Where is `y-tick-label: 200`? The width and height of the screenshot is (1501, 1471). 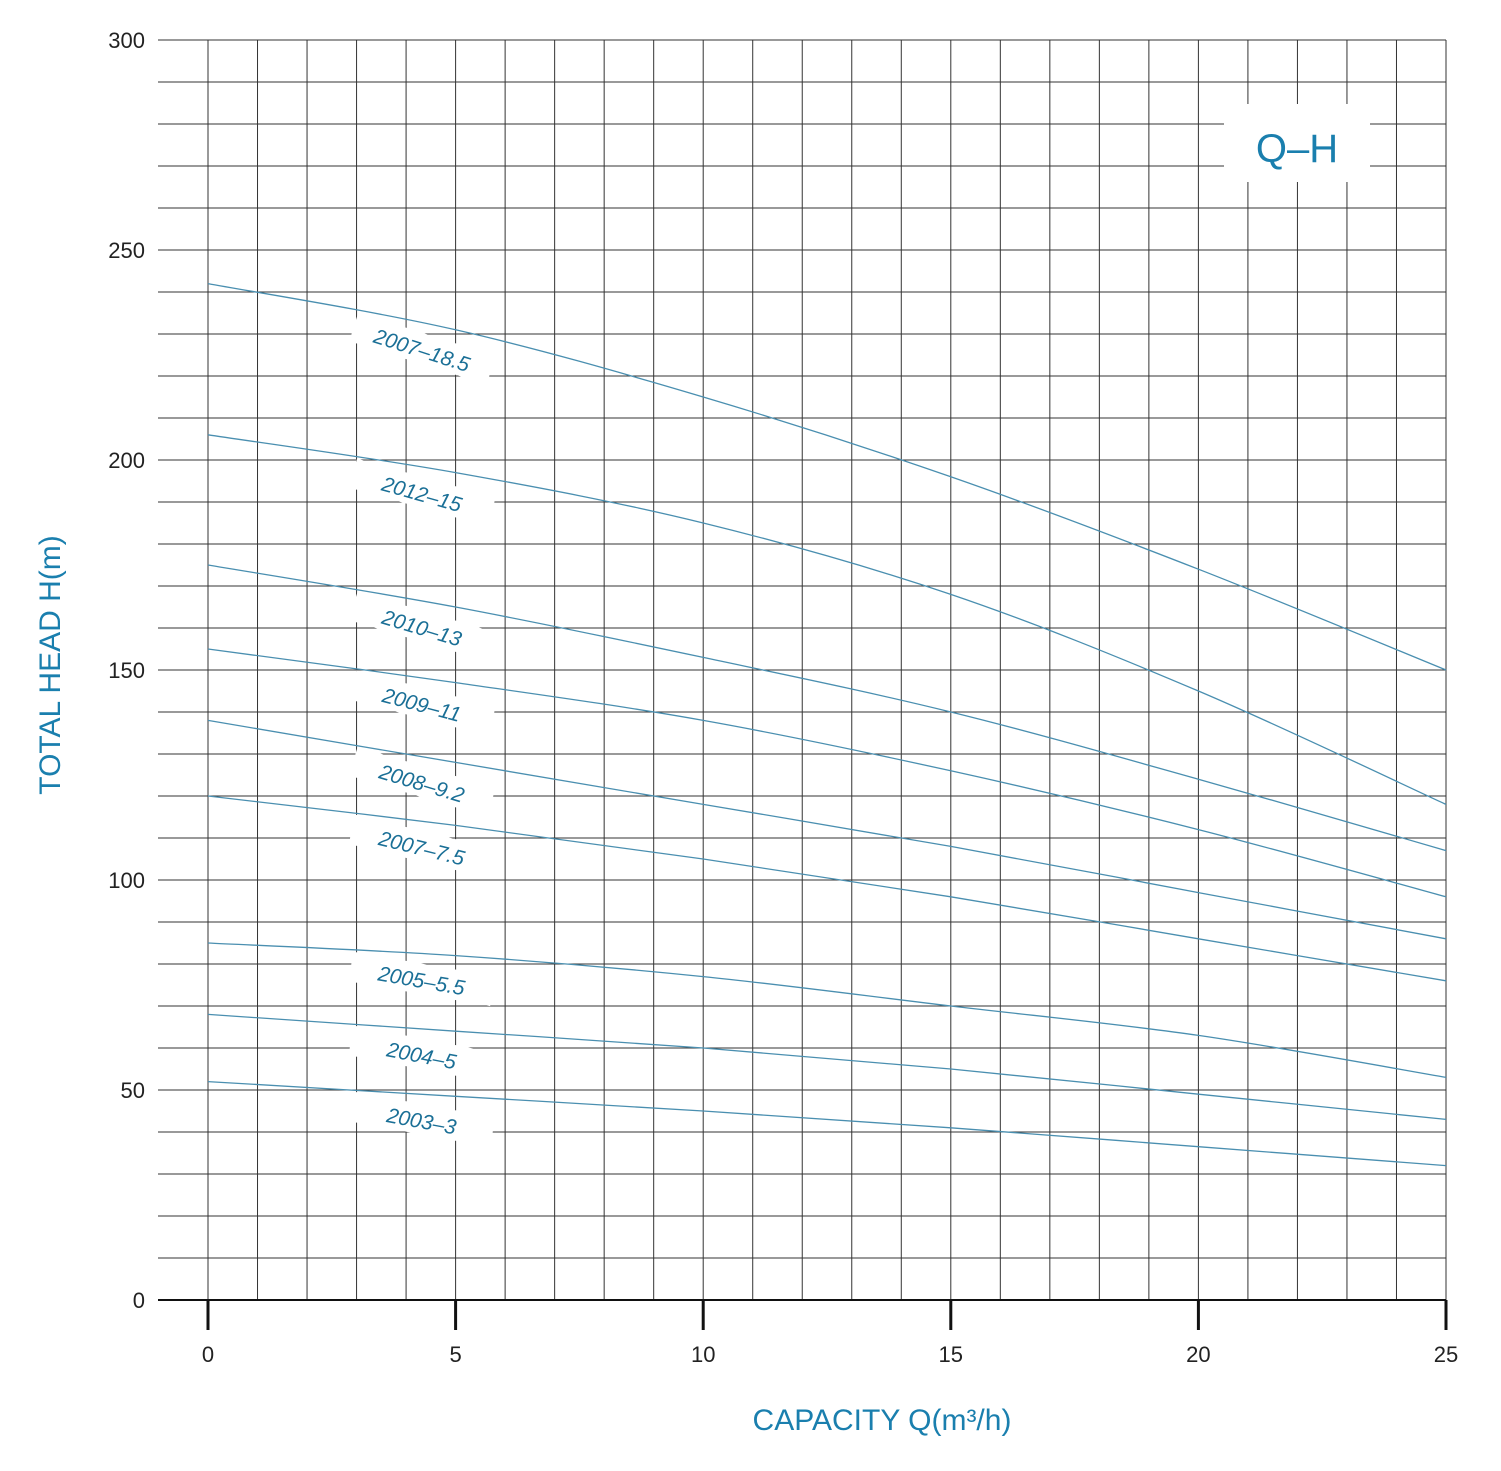 y-tick-label: 200 is located at coordinates (126, 460).